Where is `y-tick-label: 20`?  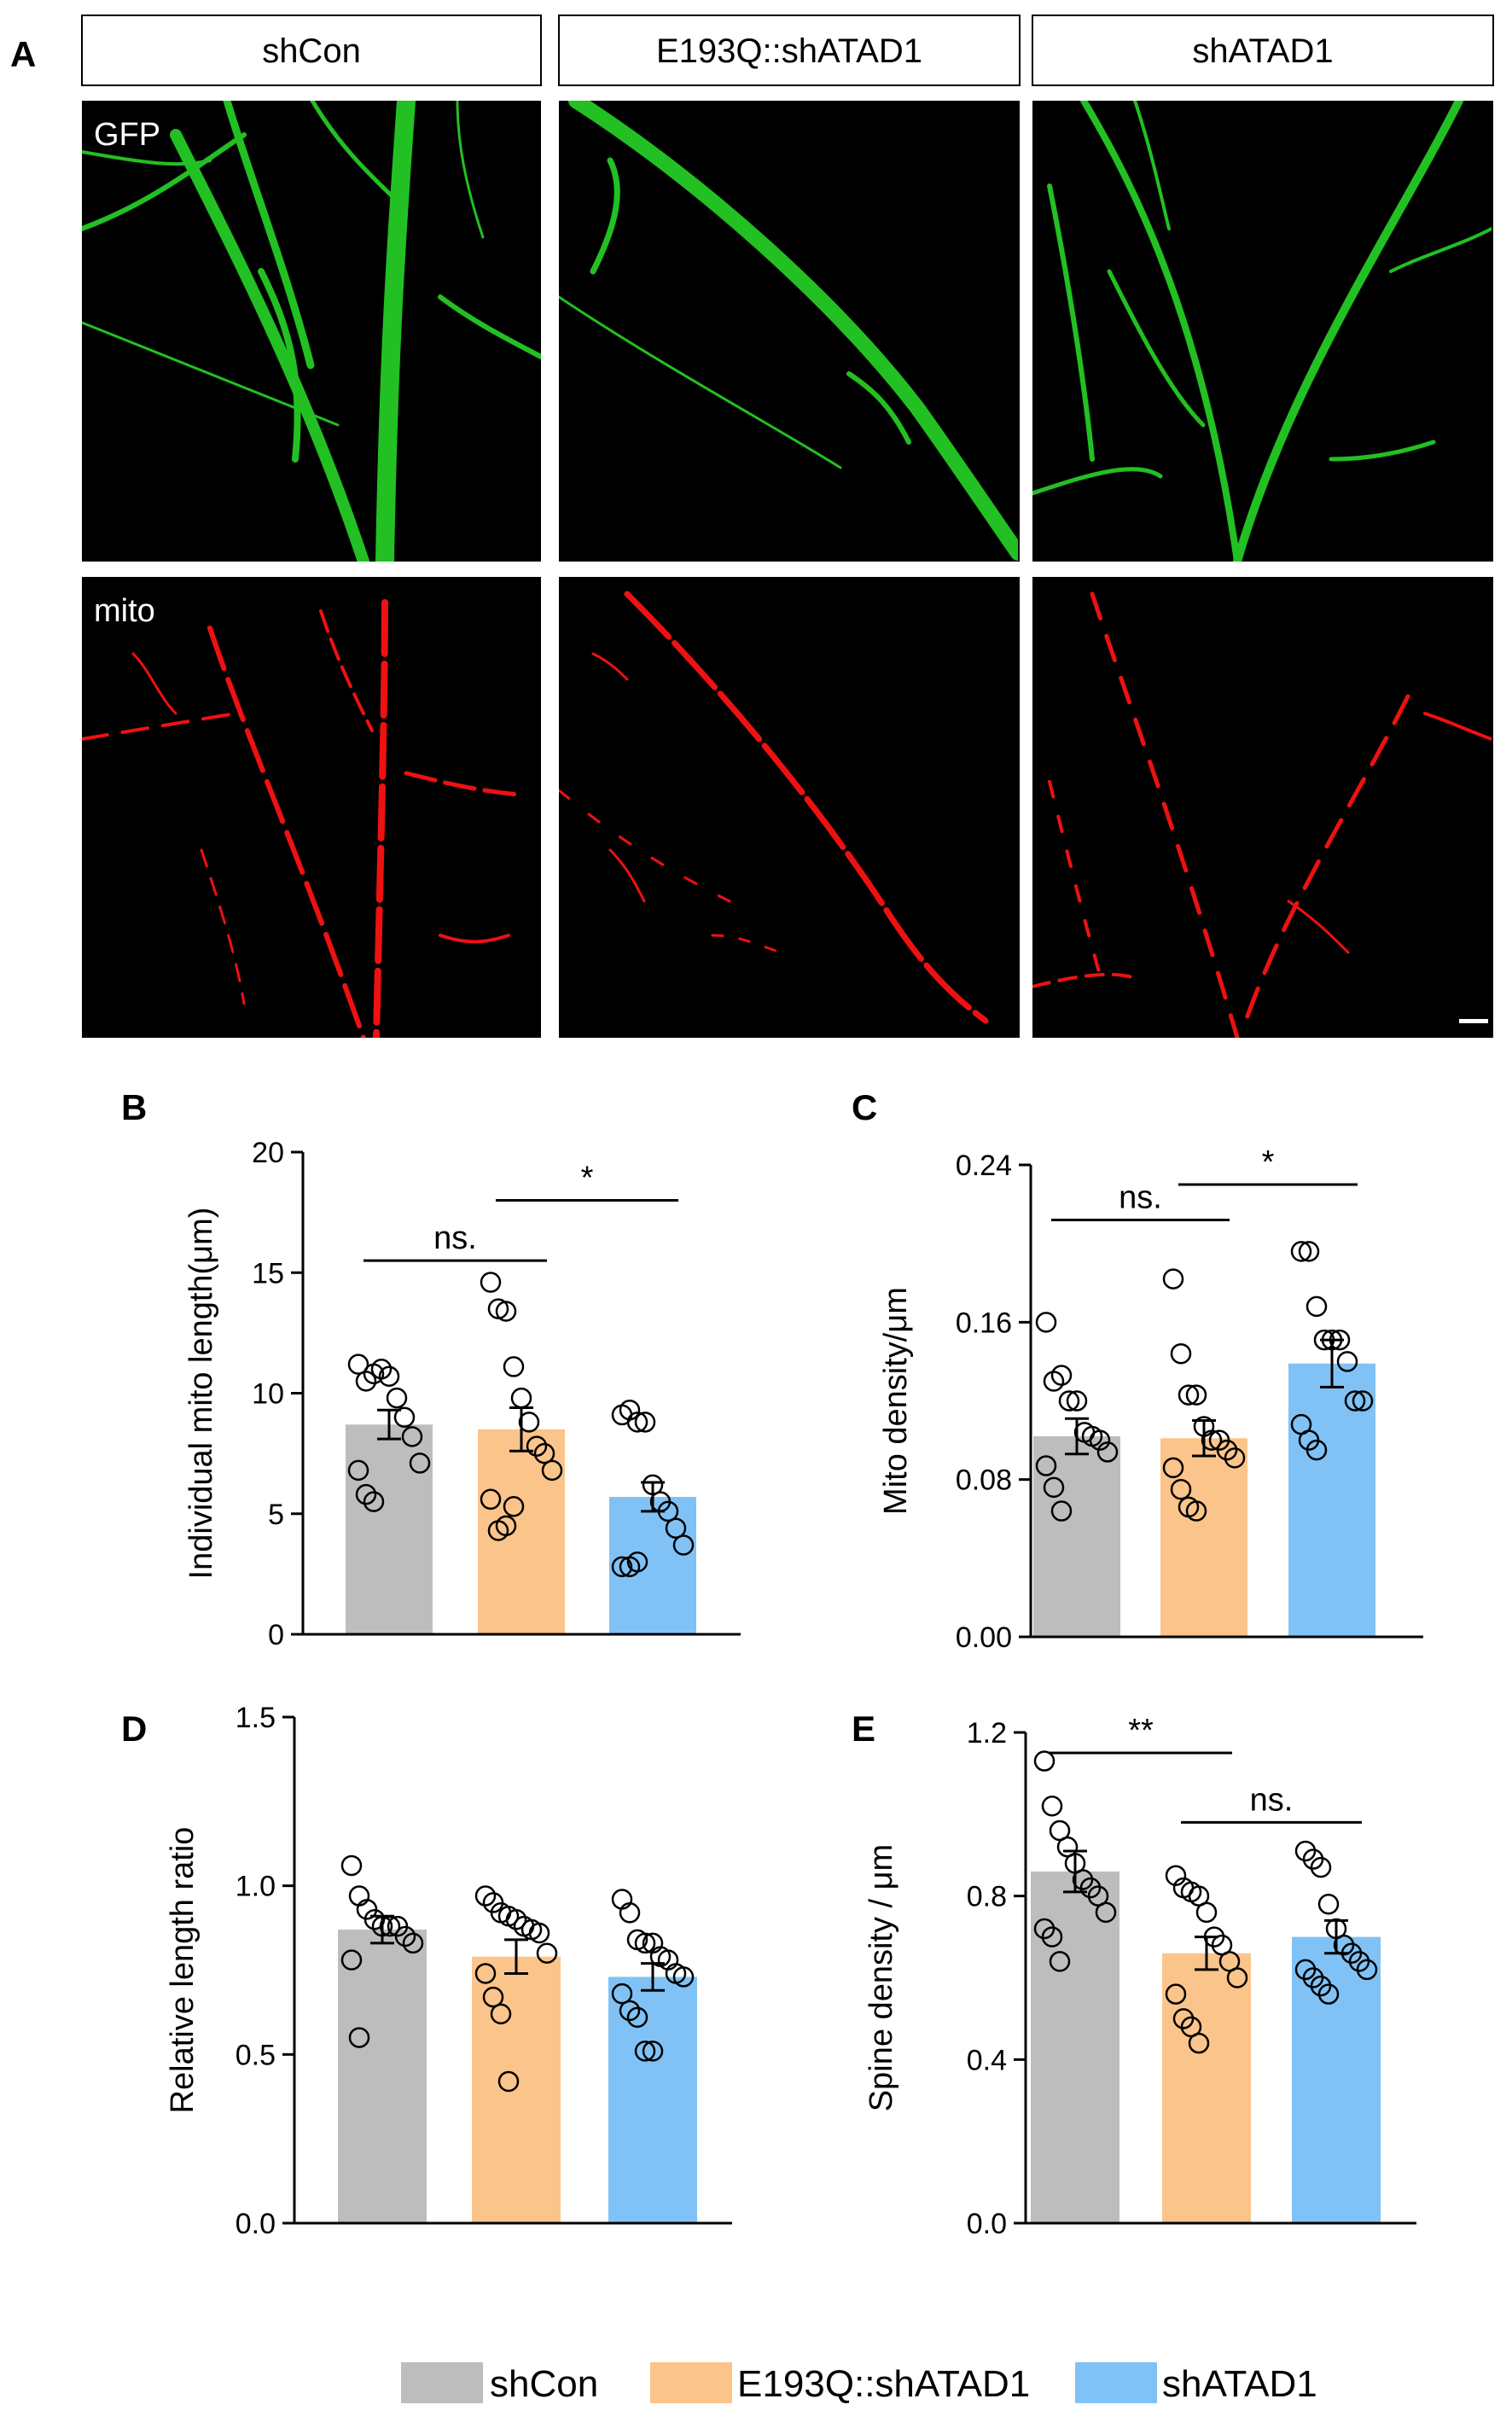 y-tick-label: 20 is located at coordinates (268, 1153).